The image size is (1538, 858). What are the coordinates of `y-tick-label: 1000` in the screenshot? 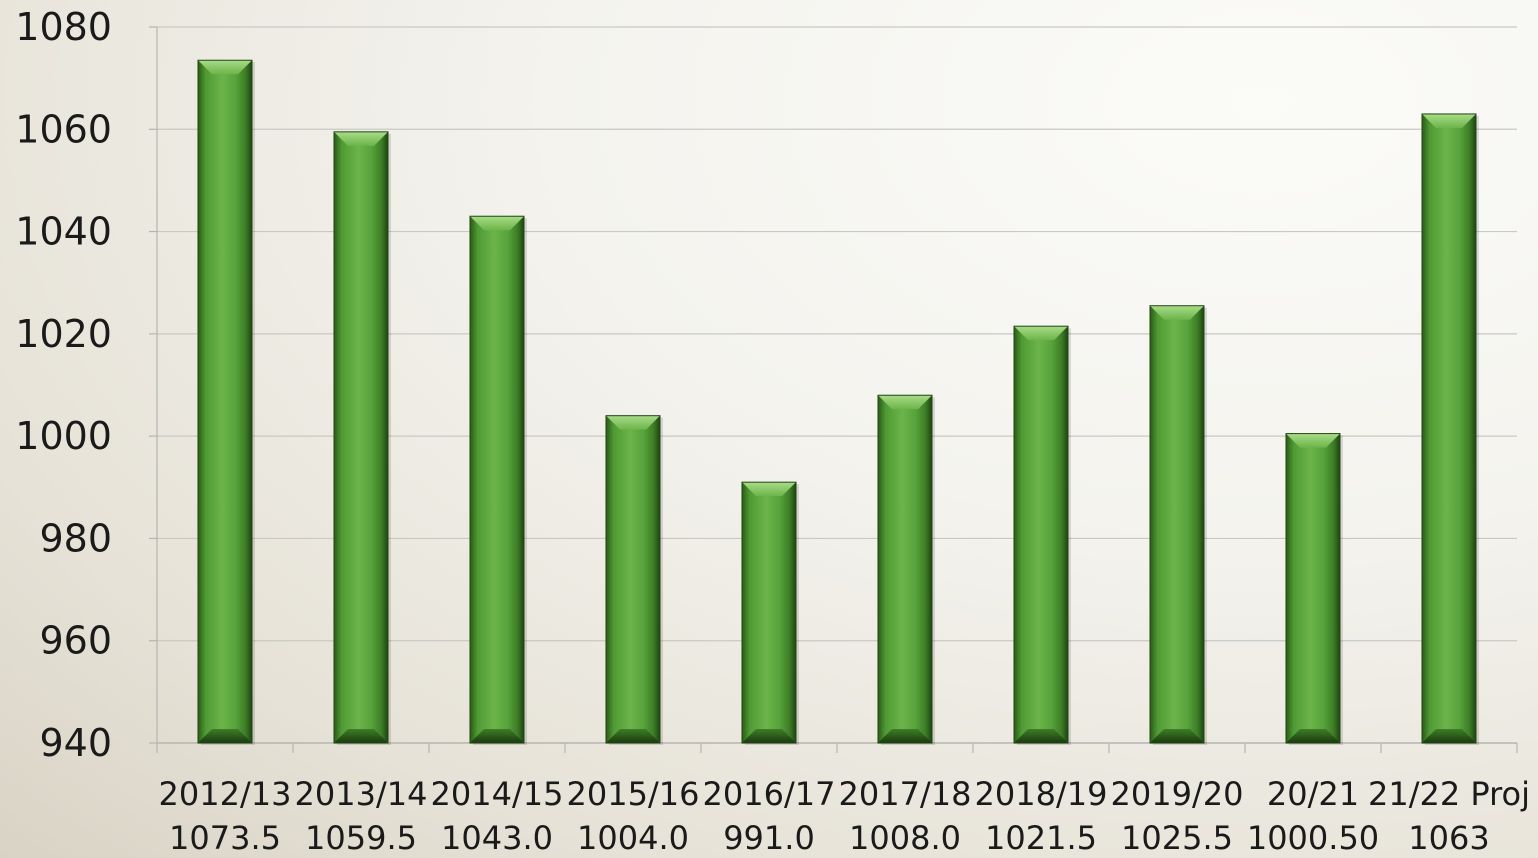 It's located at (63, 436).